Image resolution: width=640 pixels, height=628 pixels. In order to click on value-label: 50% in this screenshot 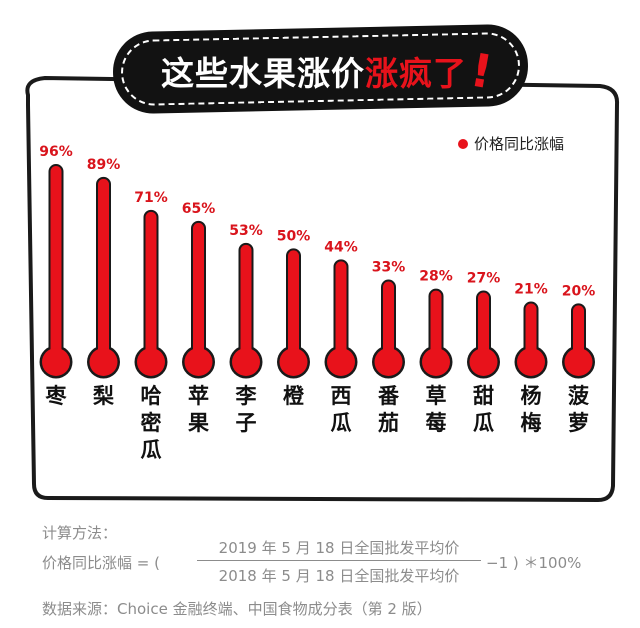, I will do `click(294, 236)`.